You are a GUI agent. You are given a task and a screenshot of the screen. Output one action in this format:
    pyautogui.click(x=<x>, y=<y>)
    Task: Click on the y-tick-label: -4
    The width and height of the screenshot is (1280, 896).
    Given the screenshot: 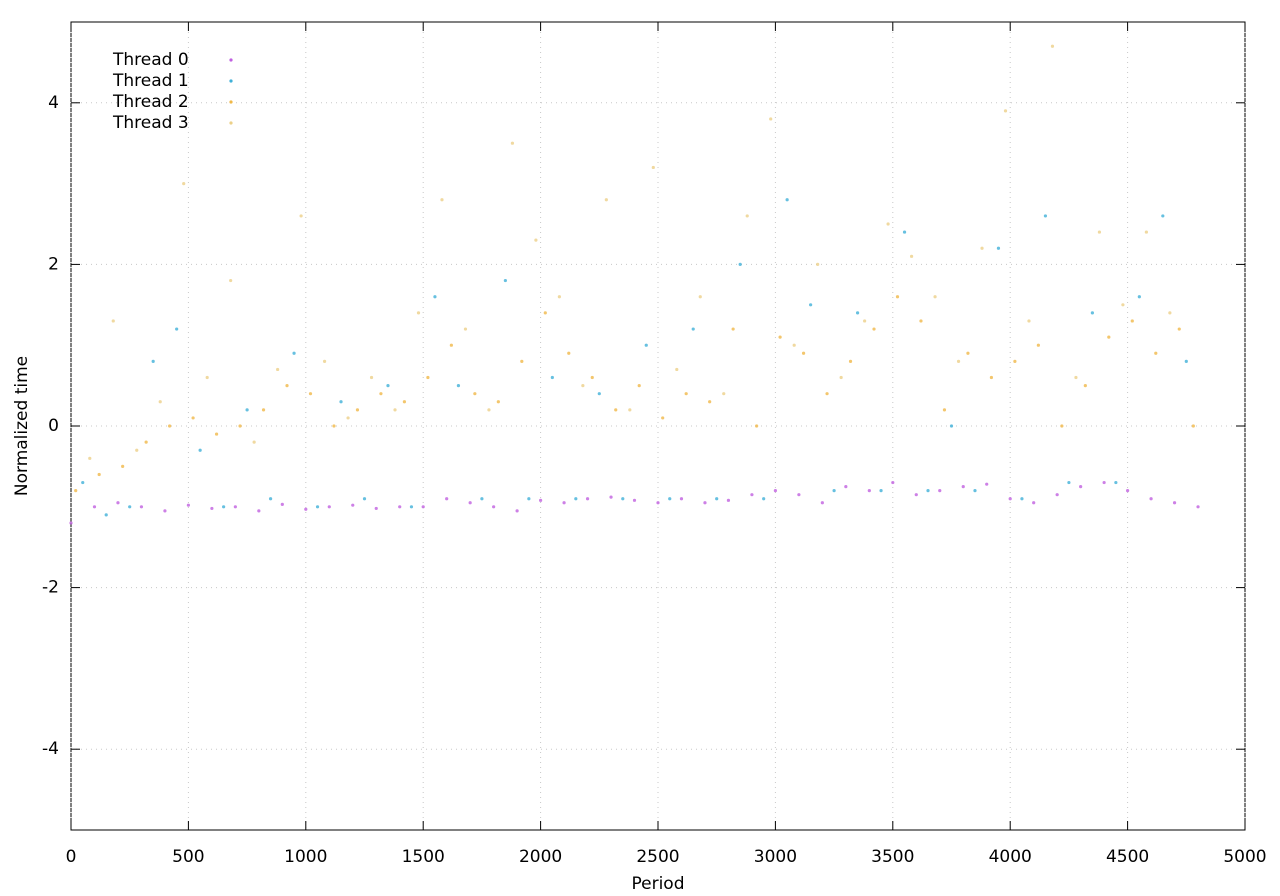 What is the action you would take?
    pyautogui.click(x=50, y=749)
    